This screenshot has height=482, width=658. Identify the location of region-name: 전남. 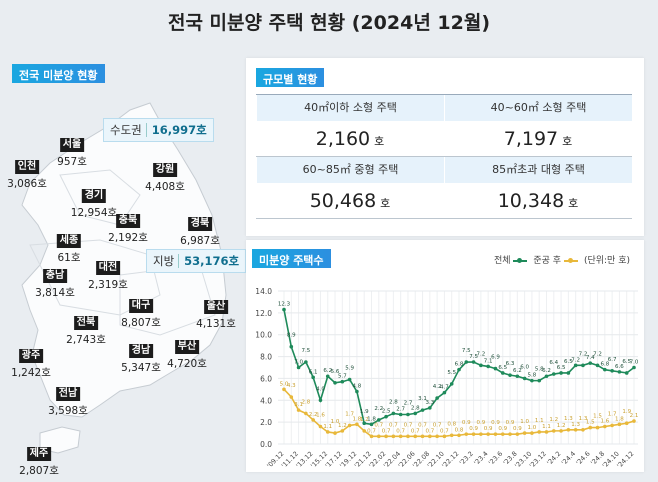
(68, 394).